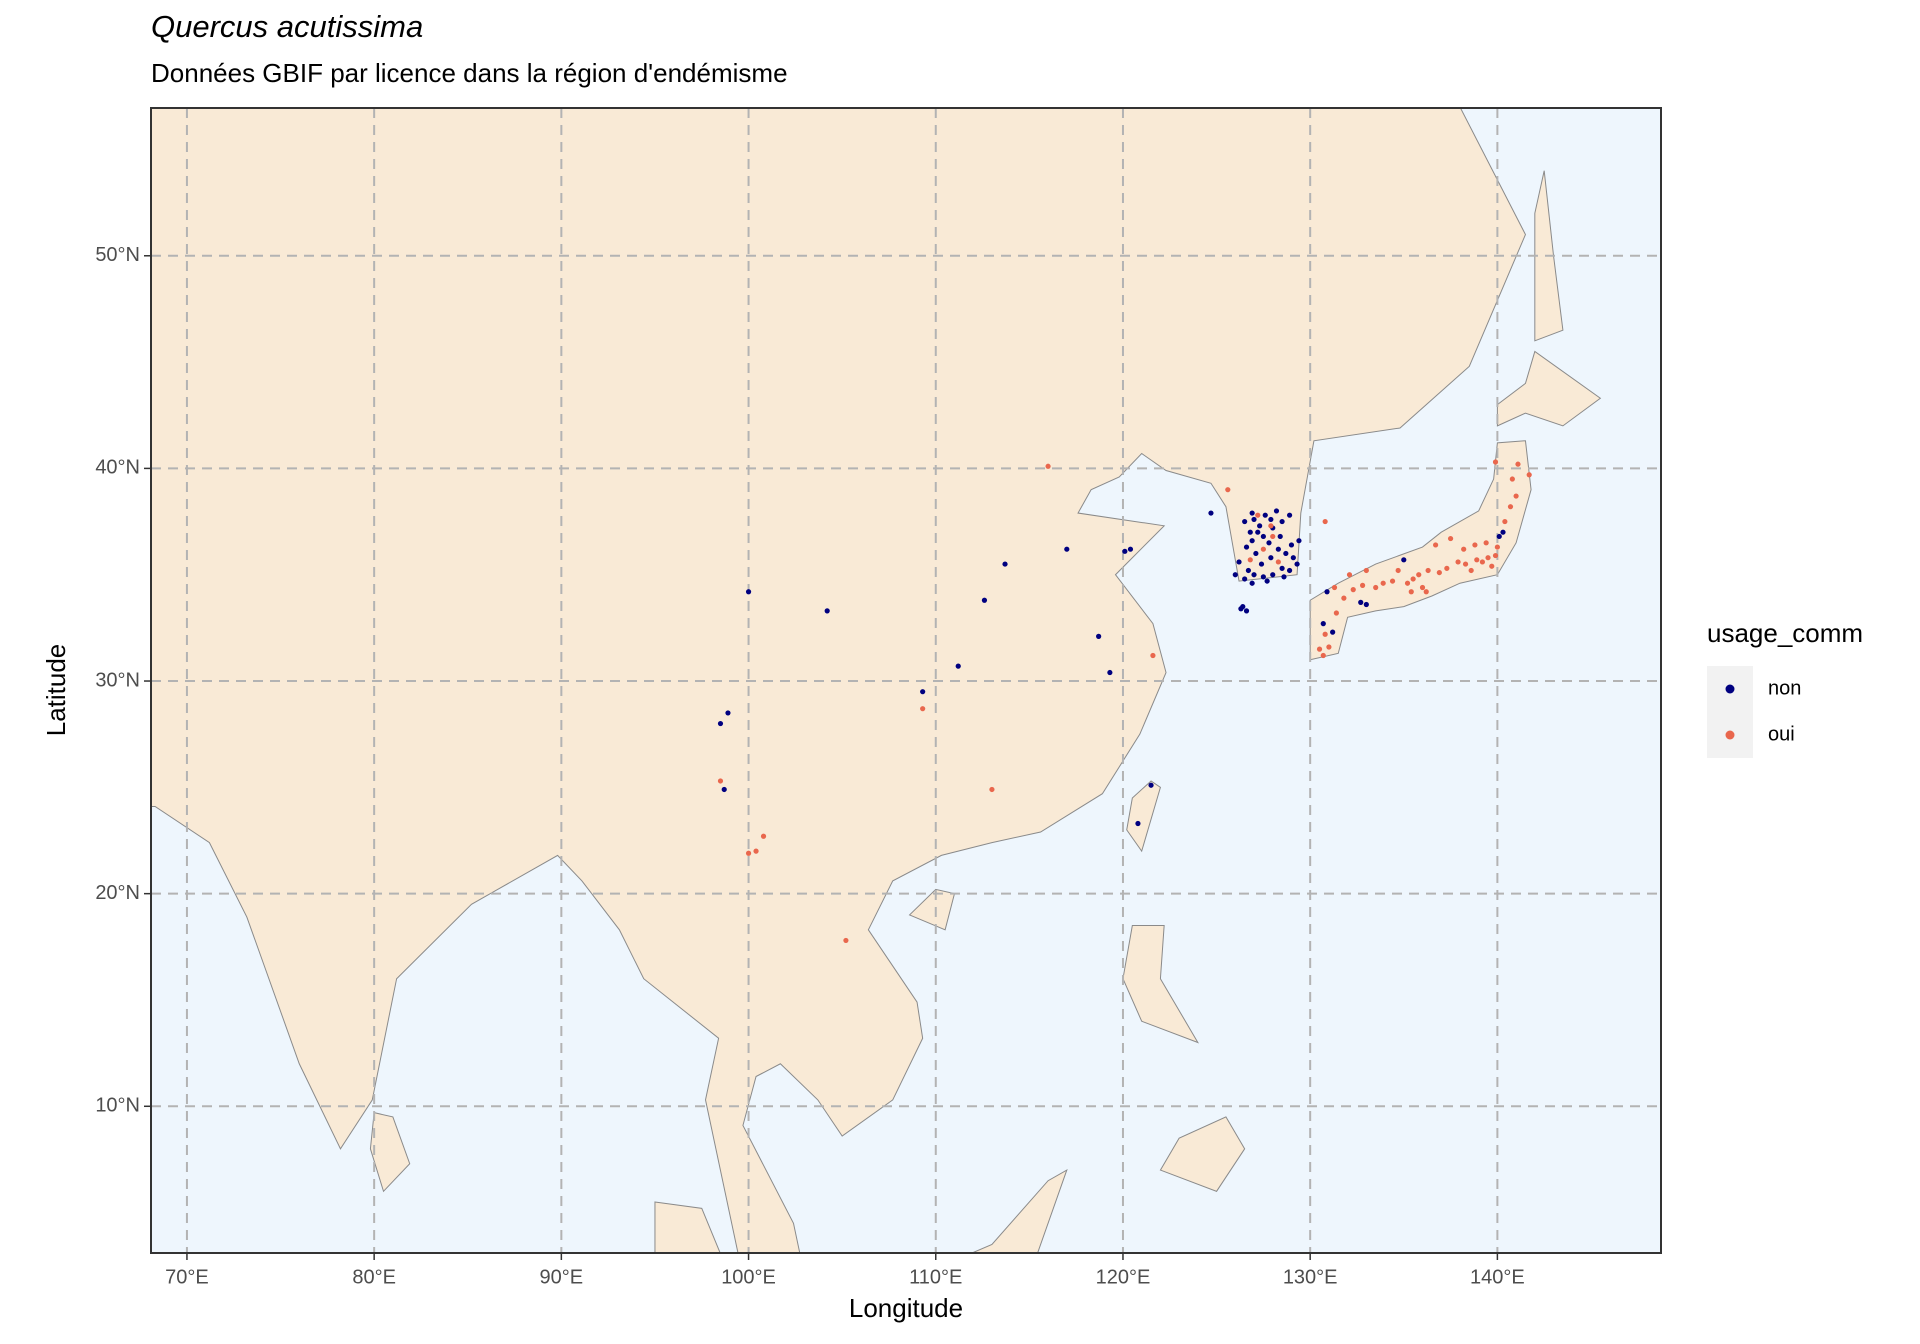 Image resolution: width=1920 pixels, height=1344 pixels. I want to click on land-hokkaido, so click(1548, 388).